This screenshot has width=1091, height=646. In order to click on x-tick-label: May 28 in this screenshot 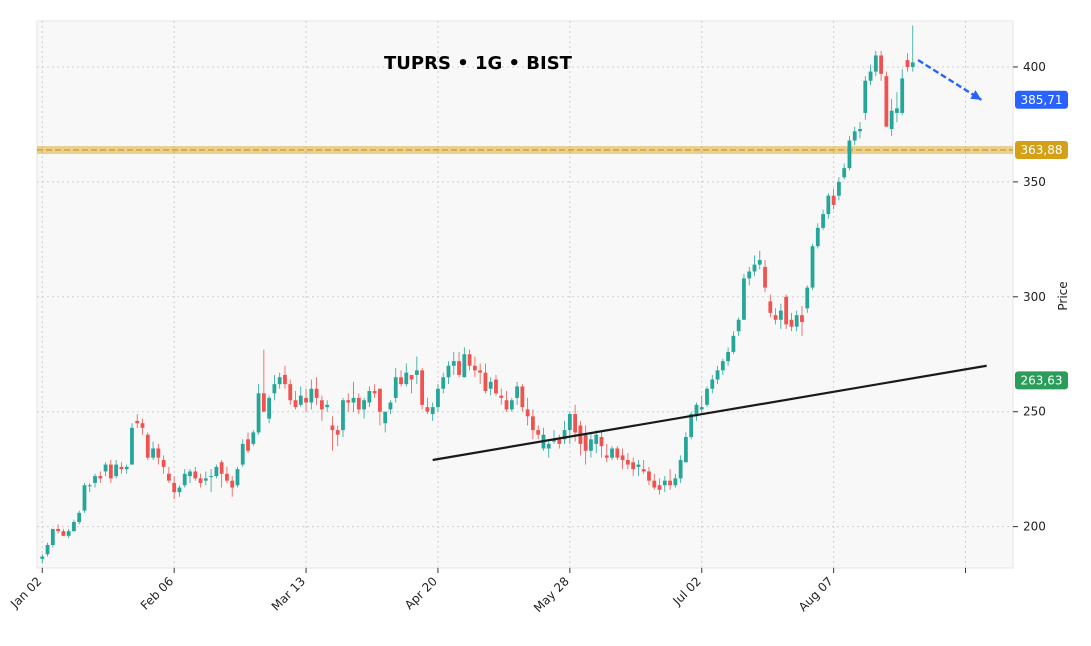, I will do `click(551, 594)`.